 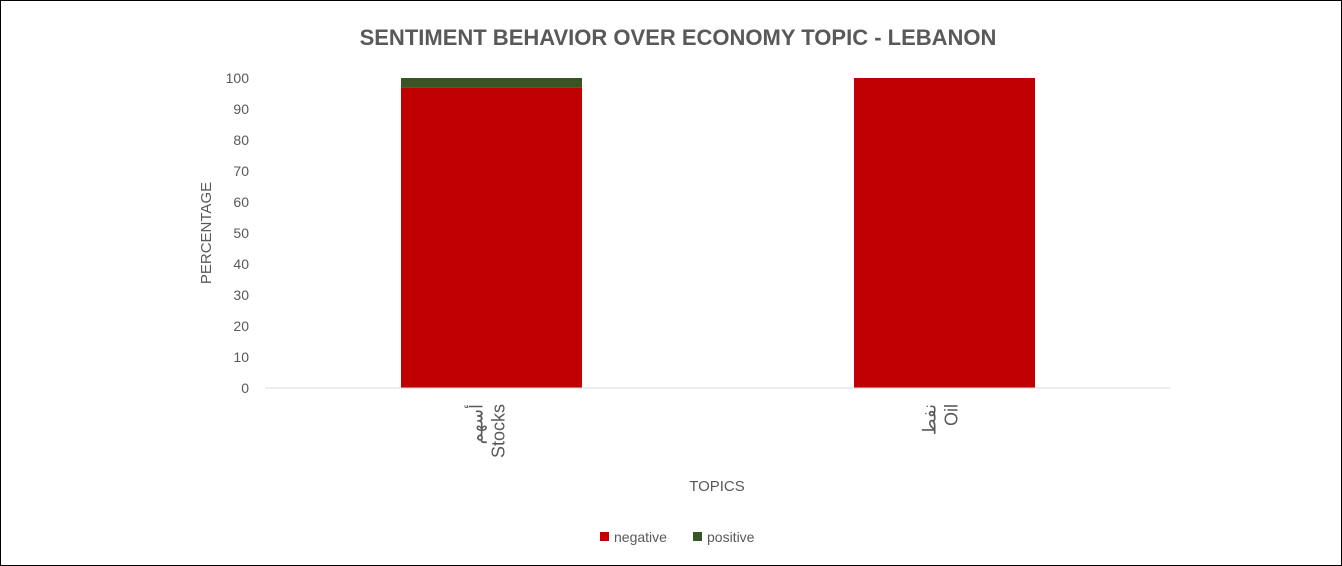 I want to click on y-tick-label: 30, so click(x=241, y=295).